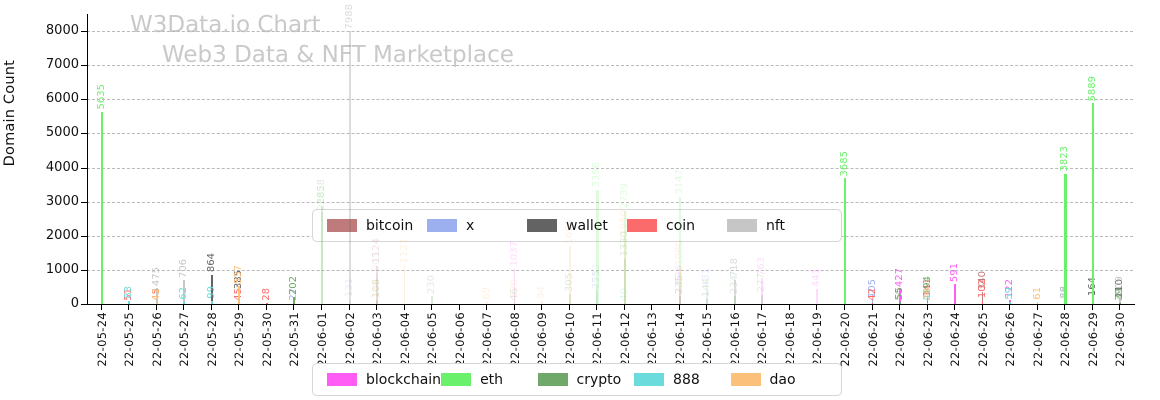  I want to click on stem-value-label: 1691, so click(569, 231).